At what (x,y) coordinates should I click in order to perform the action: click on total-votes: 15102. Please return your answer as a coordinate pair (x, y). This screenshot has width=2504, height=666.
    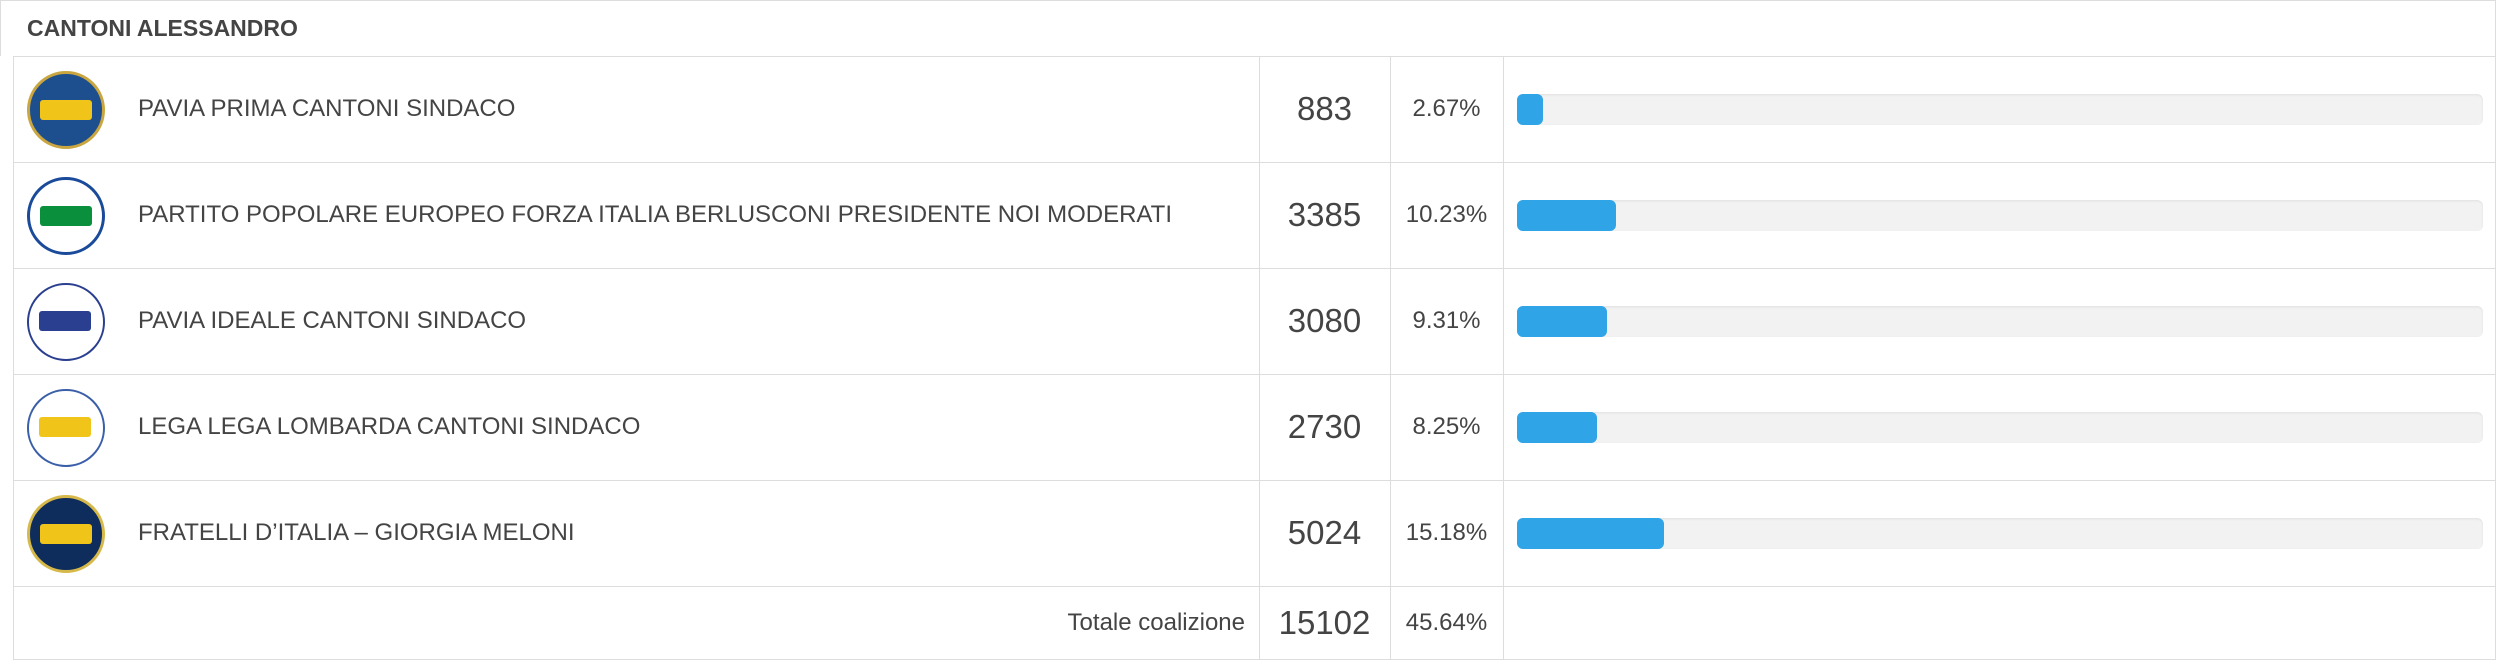
    Looking at the image, I should click on (1324, 622).